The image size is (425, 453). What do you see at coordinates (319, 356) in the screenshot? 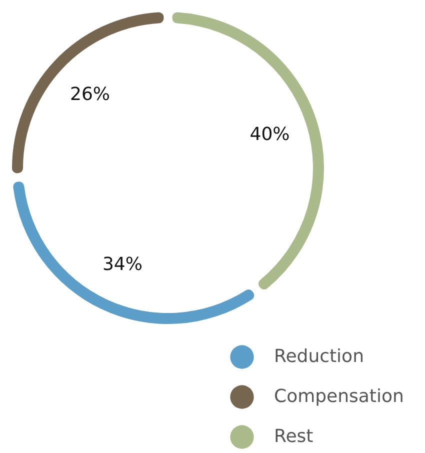
I see `legend-label: Reduction` at bounding box center [319, 356].